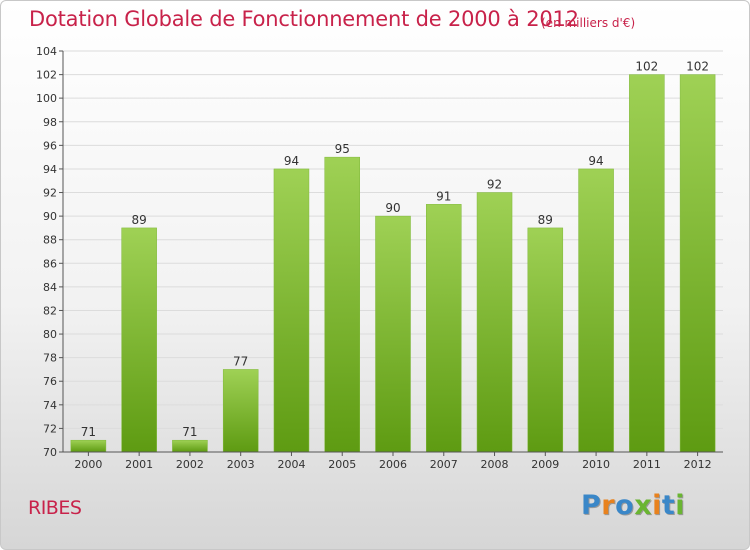  I want to click on x-tick-label: 2008, so click(495, 464).